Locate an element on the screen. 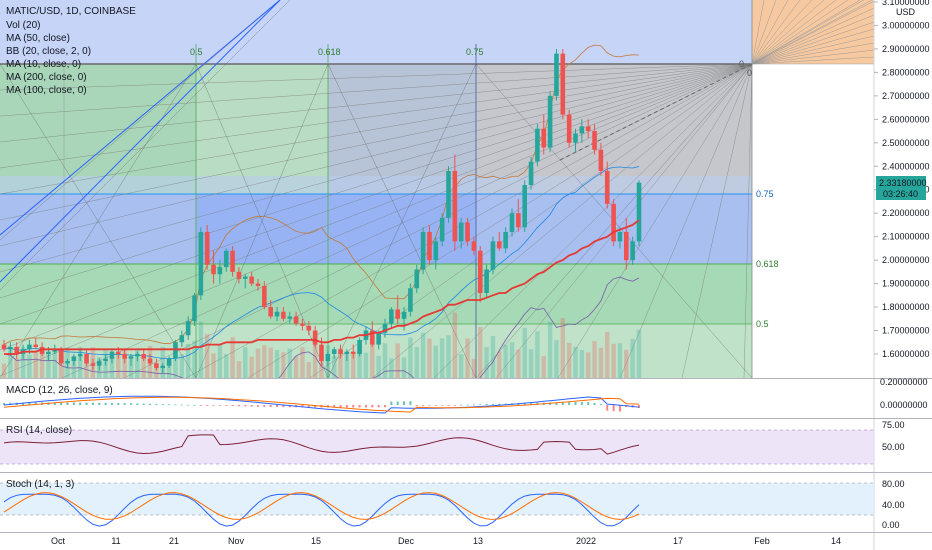 The image size is (932, 550). fib-zero-label-2: 0 is located at coordinates (749, 73).